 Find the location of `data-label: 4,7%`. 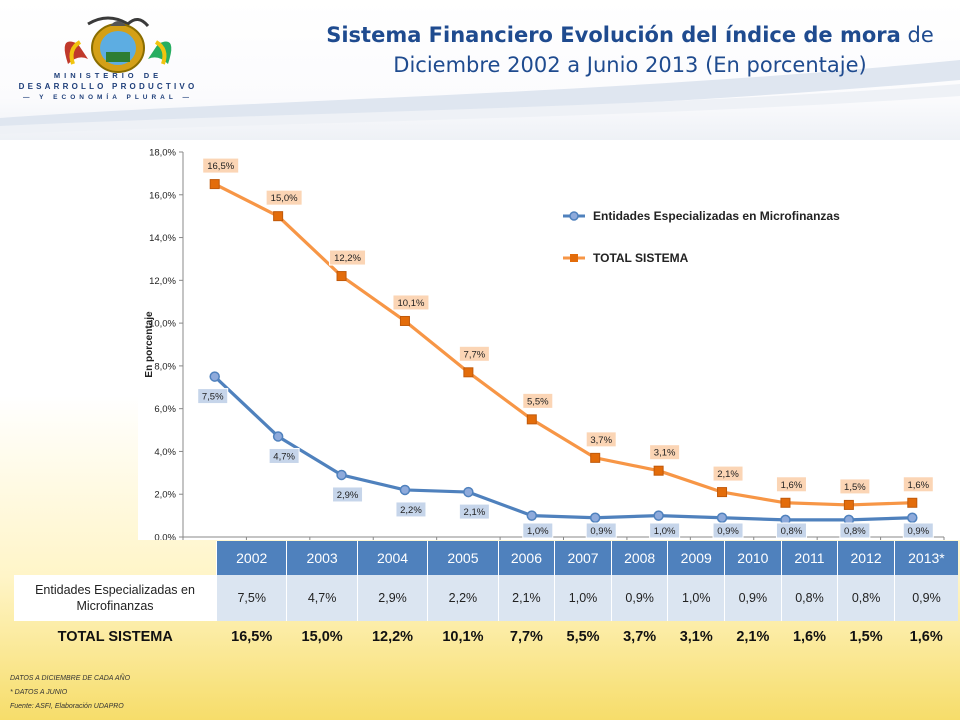

data-label: 4,7% is located at coordinates (284, 456).